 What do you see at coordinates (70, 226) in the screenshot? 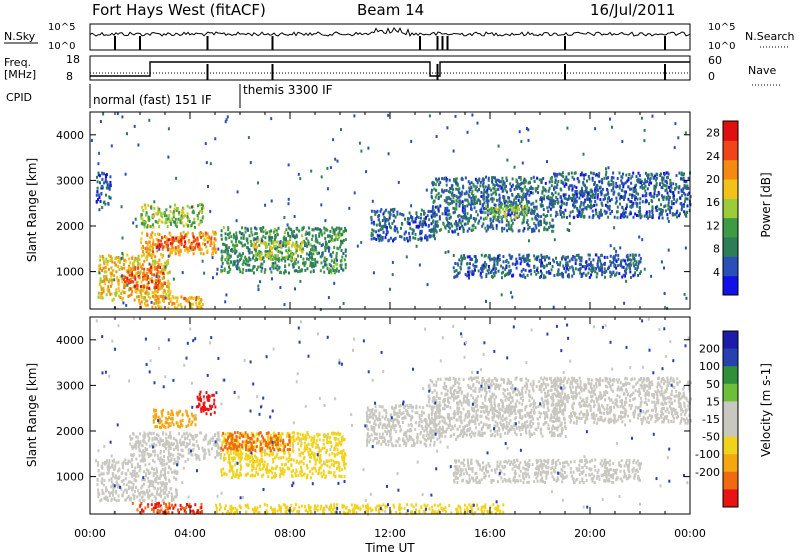
I see `power-ytick-label: 2000` at bounding box center [70, 226].